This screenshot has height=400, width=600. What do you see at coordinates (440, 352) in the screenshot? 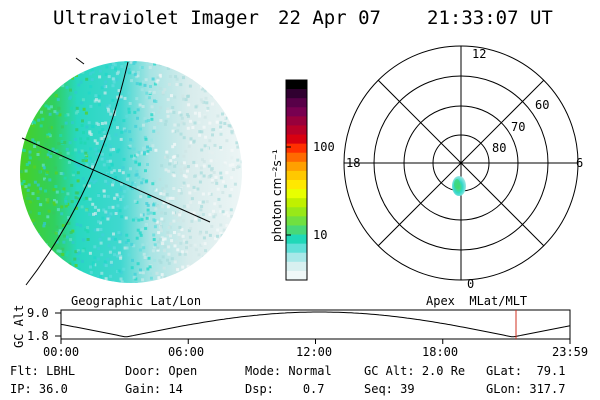
I see `orbit-xtick-label: 18:00` at bounding box center [440, 352].